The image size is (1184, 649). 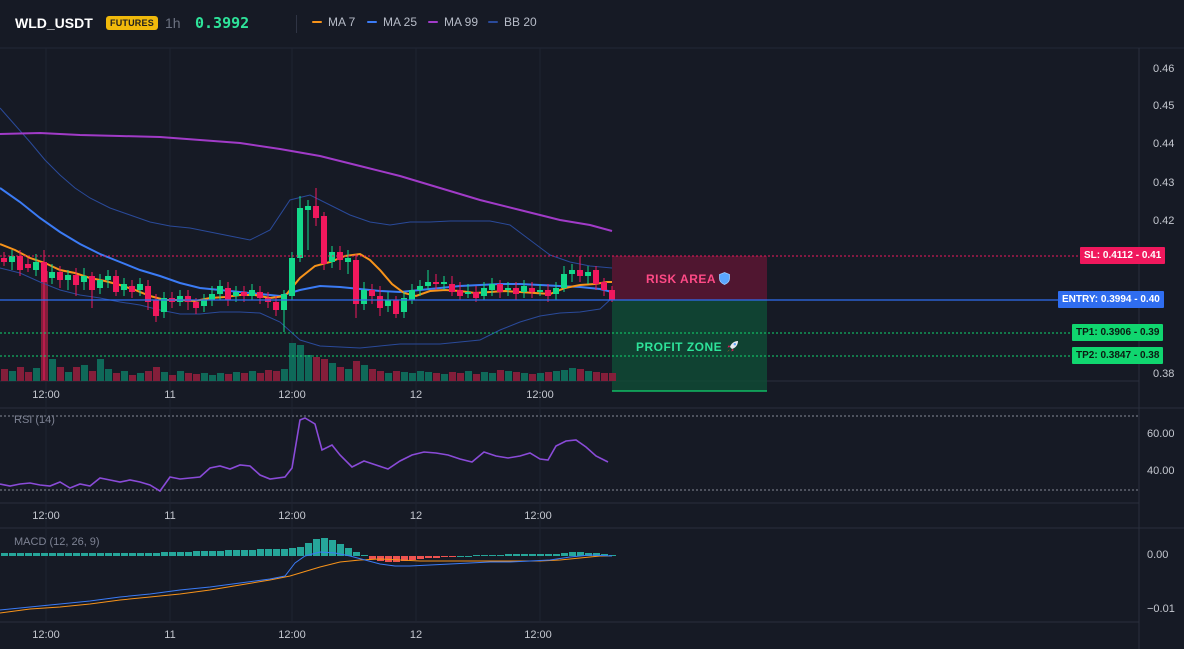 I want to click on risk-area-label: RISK AREA, so click(x=688, y=280).